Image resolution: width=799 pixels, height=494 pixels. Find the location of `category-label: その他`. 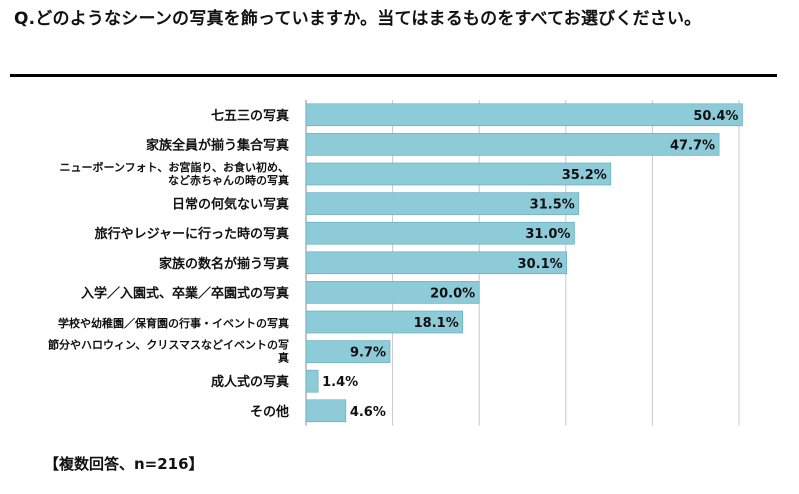

category-label: その他 is located at coordinates (269, 412).